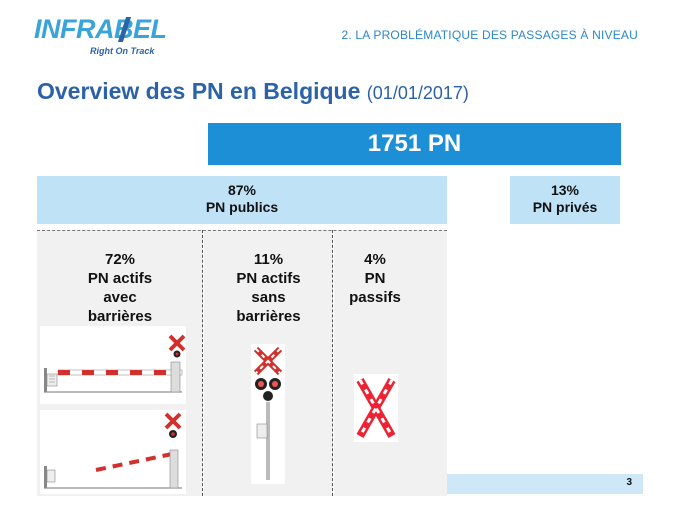  I want to click on category-passive-text: 4% PN passifs, so click(375, 278).